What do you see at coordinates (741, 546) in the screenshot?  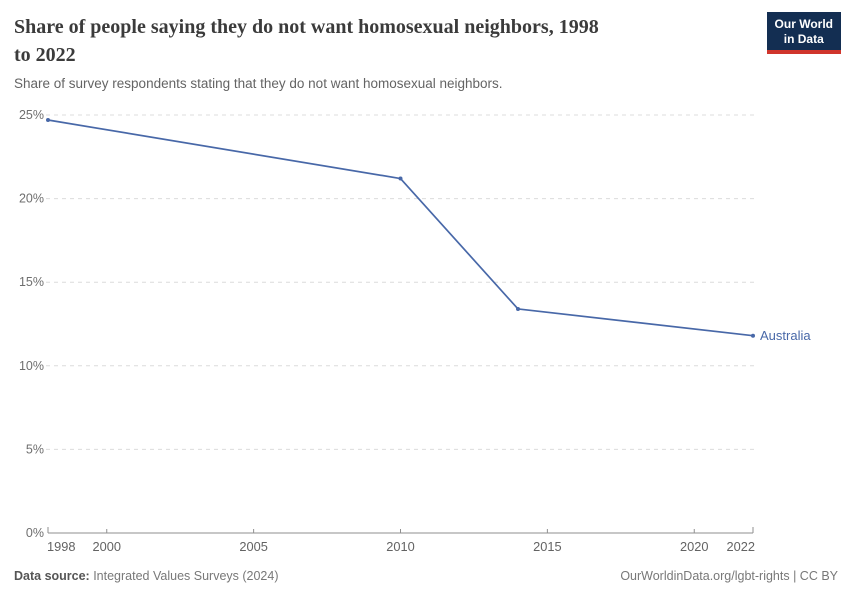 I see `x-tick-label: 2022` at bounding box center [741, 546].